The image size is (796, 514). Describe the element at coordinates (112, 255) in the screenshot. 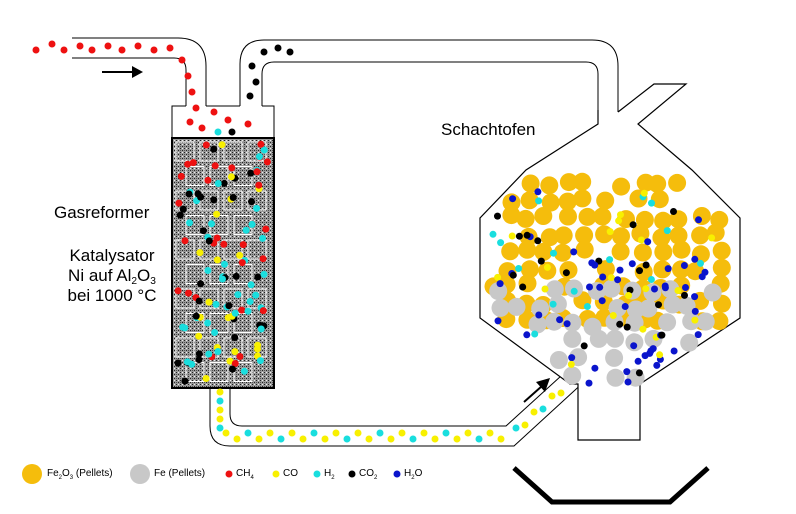

I see `catalyst-label-line1: Katalysator` at that location.